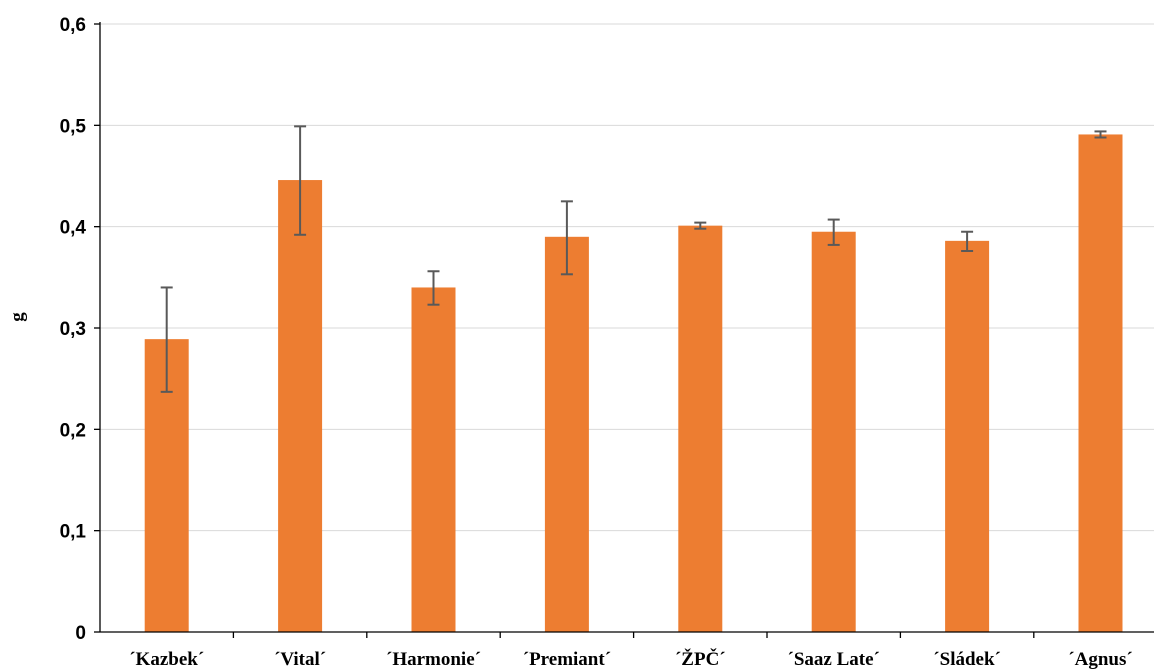 The height and width of the screenshot is (669, 1154). Describe the element at coordinates (73, 430) in the screenshot. I see `y-tick-label: 0,2` at that location.